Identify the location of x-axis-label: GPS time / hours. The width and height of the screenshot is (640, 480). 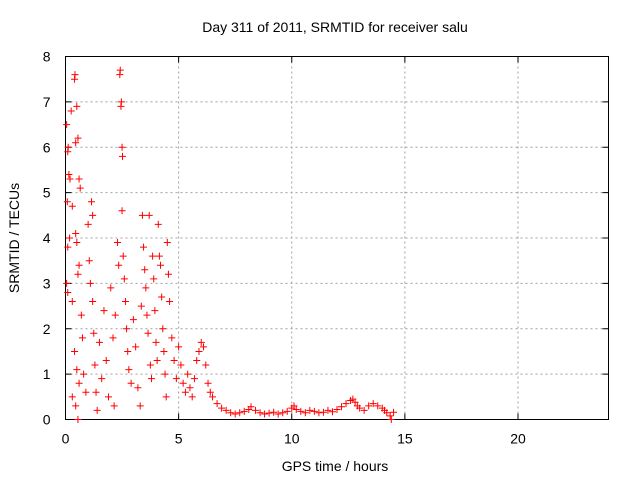
(335, 466).